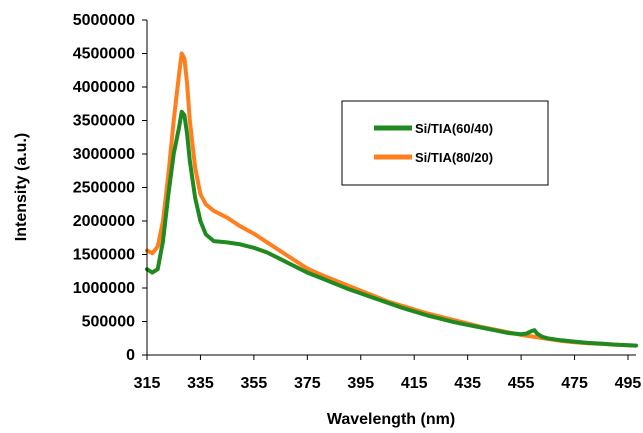 The image size is (643, 433). What do you see at coordinates (521, 383) in the screenshot?
I see `x-tick-label: 455` at bounding box center [521, 383].